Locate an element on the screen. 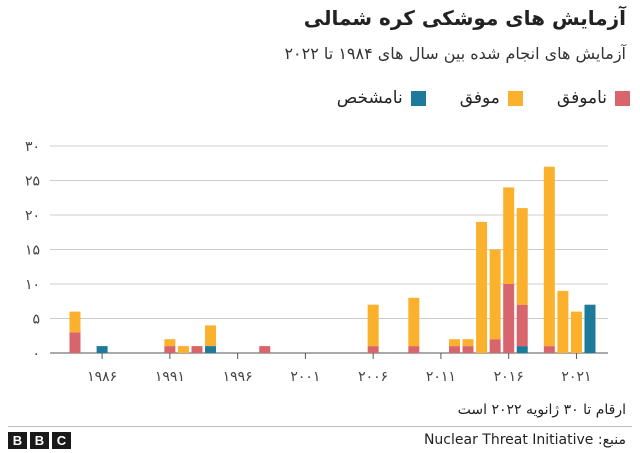  y-tick-label: ۰ is located at coordinates (36, 354).